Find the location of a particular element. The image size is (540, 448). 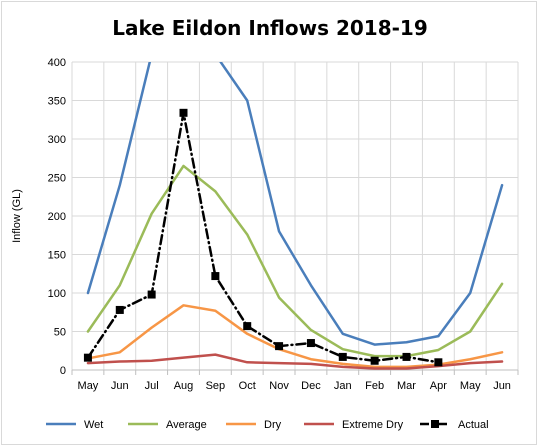

x-tick-label: Jul is located at coordinates (152, 386).